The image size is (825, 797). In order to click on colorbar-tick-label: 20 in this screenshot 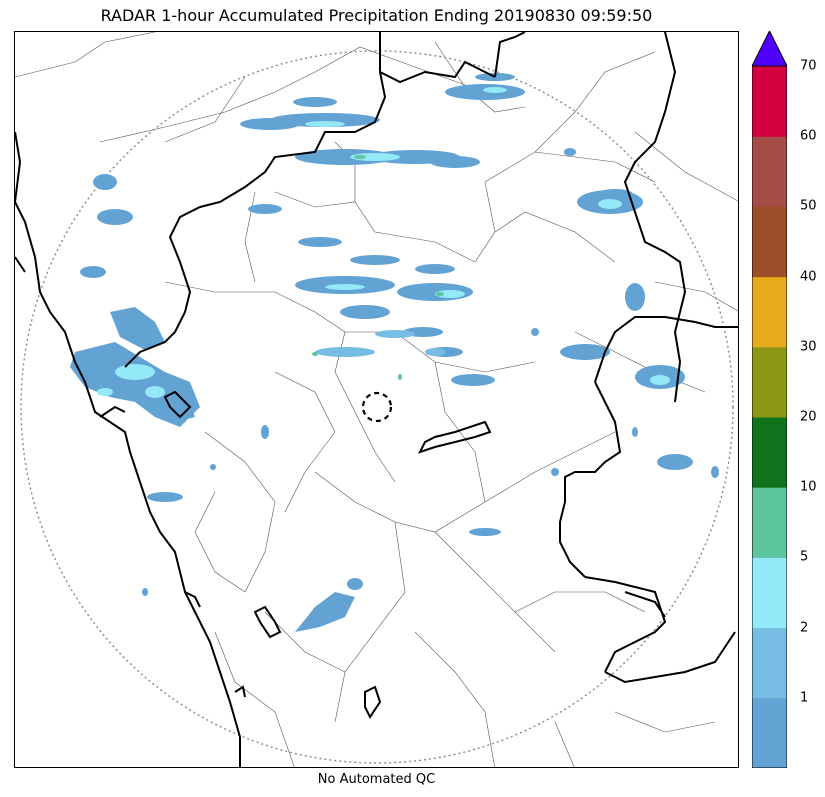, I will do `click(808, 417)`.